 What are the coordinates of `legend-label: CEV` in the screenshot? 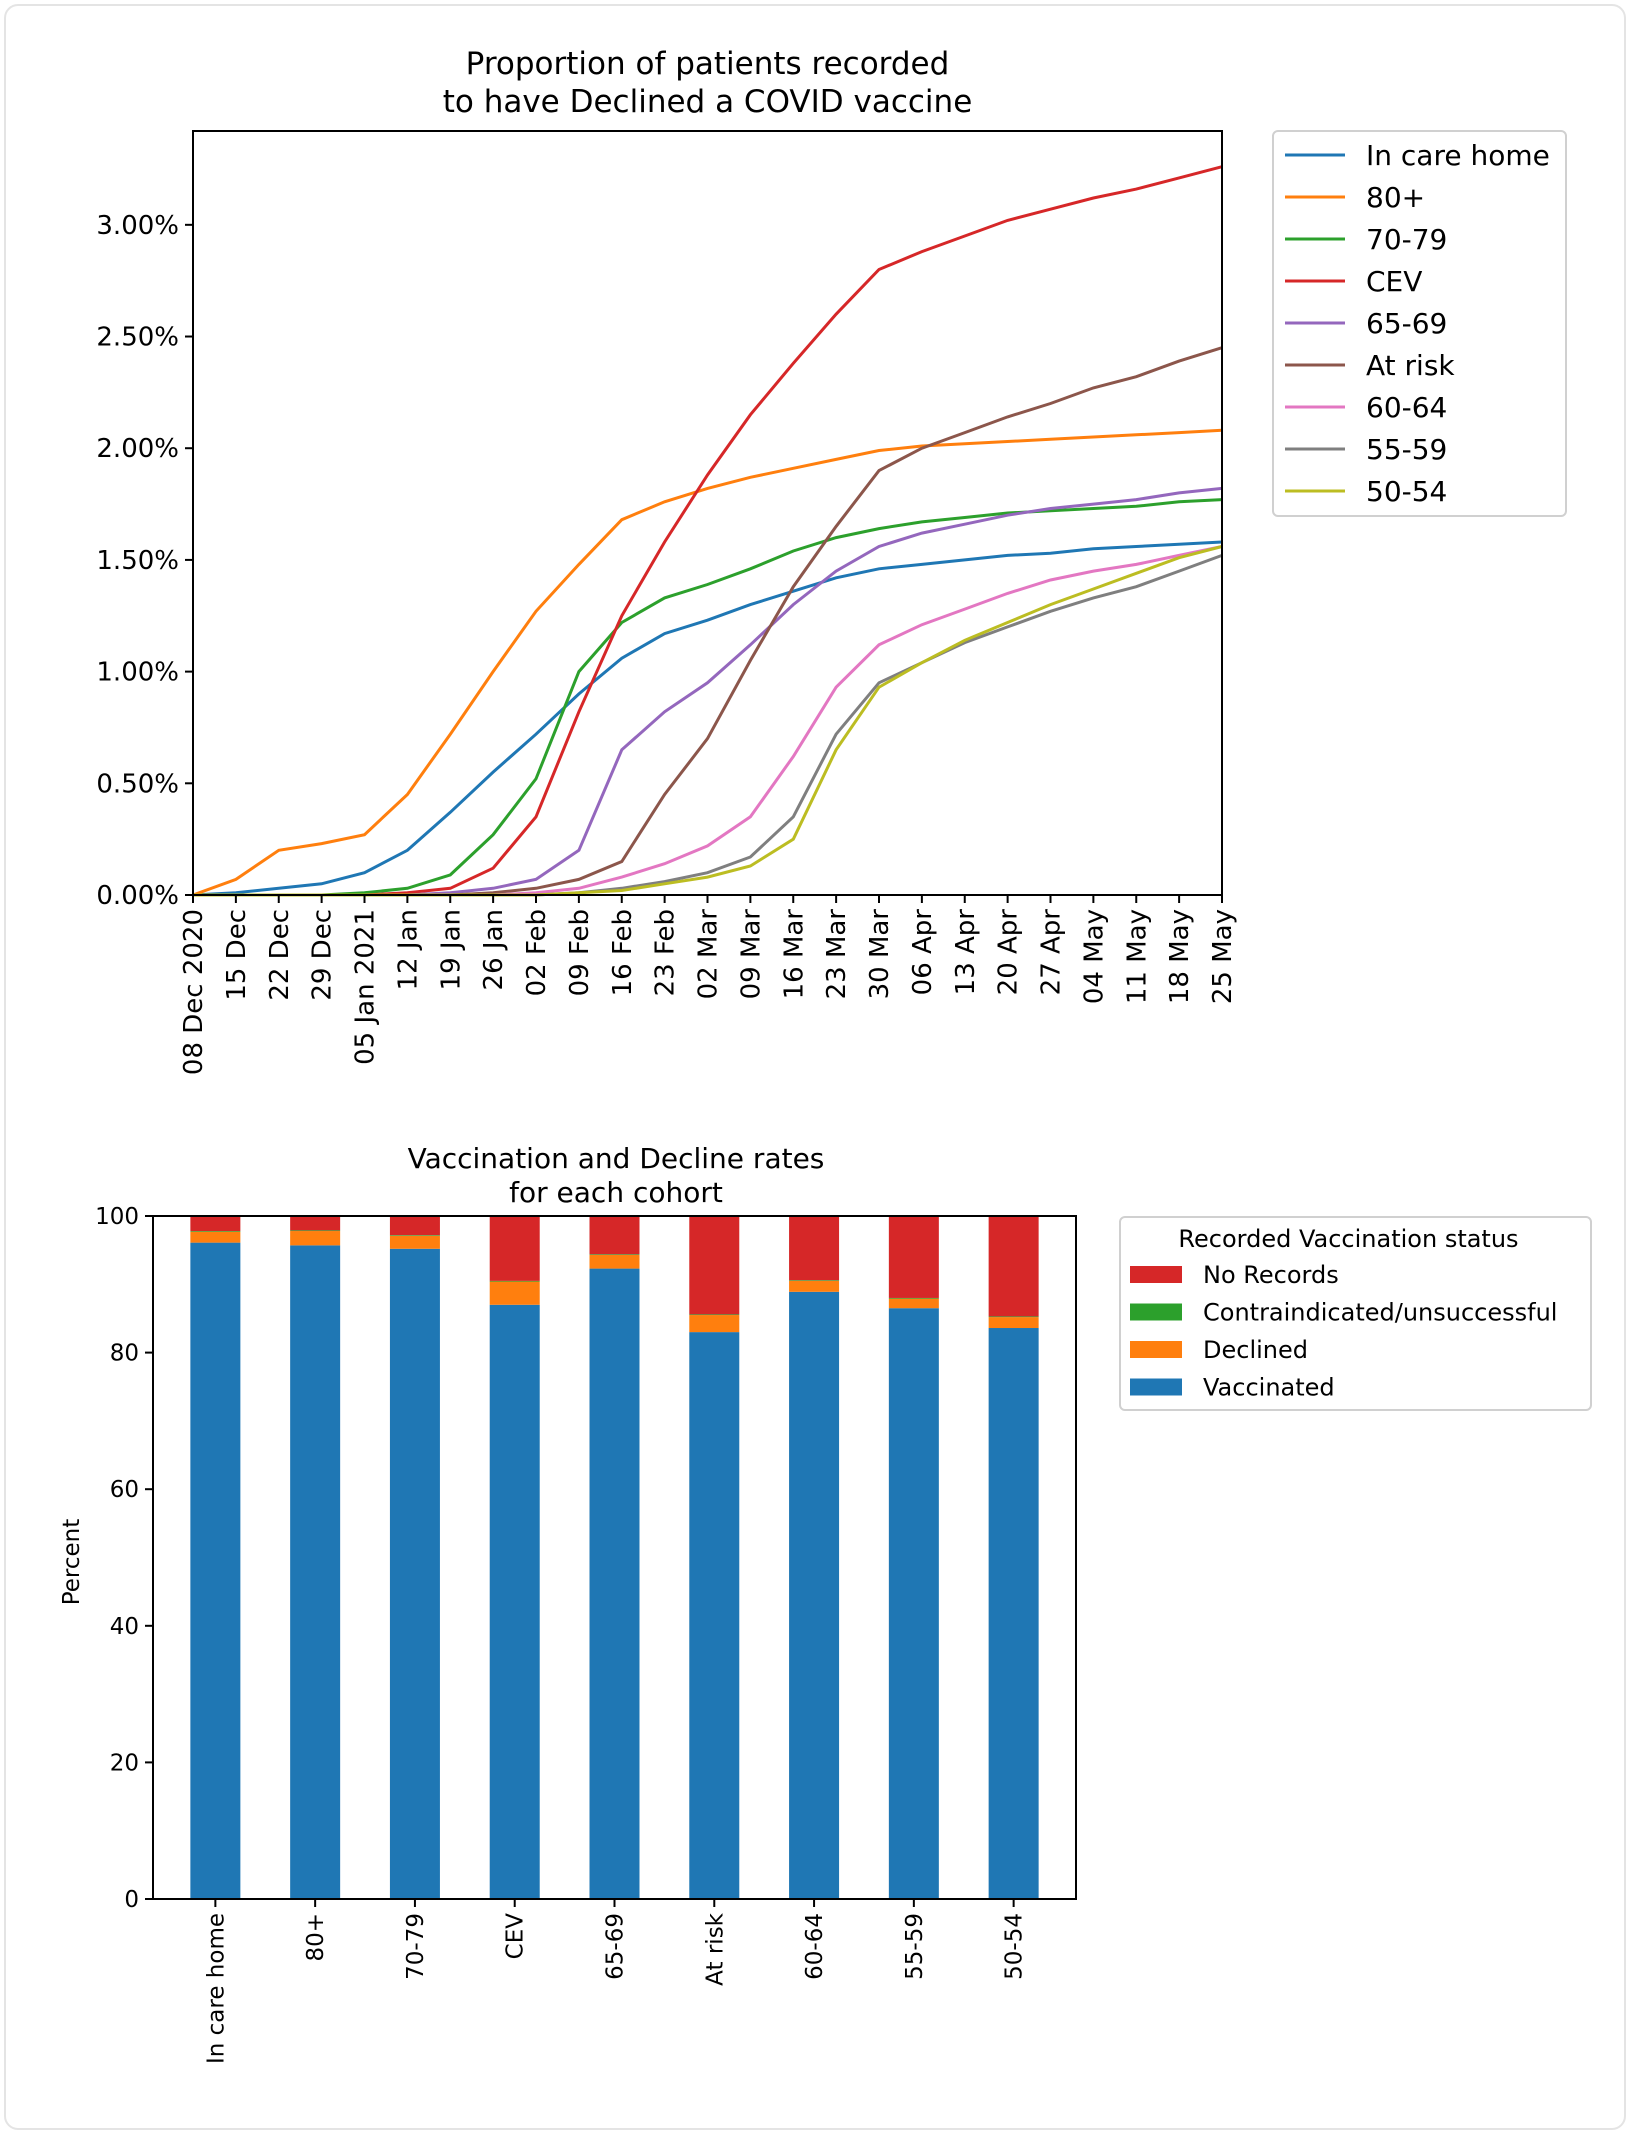 It's located at (1394, 281).